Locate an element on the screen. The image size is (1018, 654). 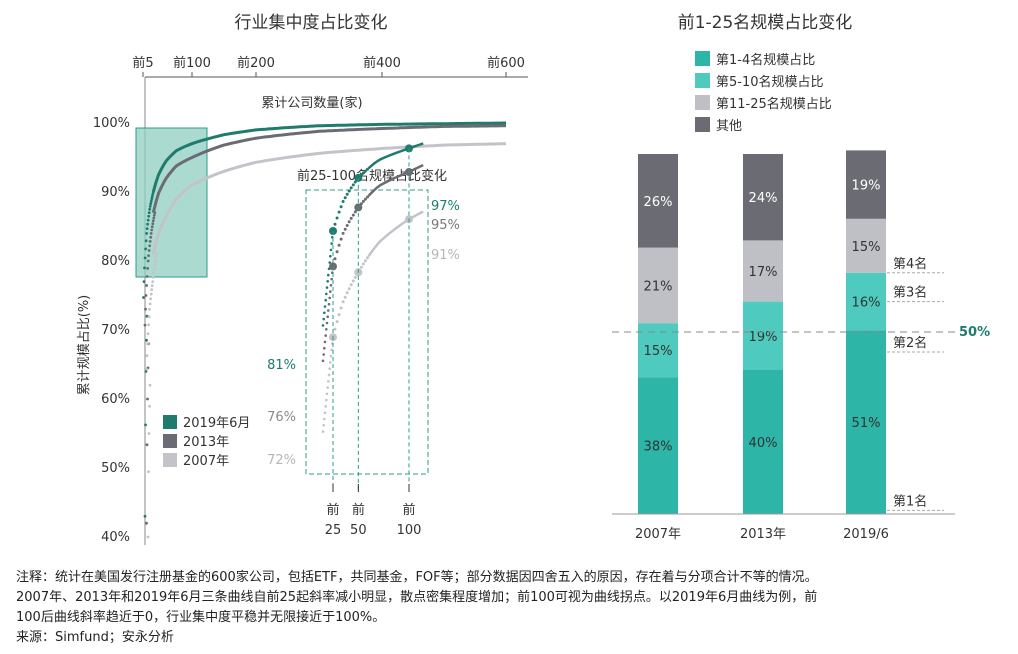
inset-guides is located at coordinates (371, 319).